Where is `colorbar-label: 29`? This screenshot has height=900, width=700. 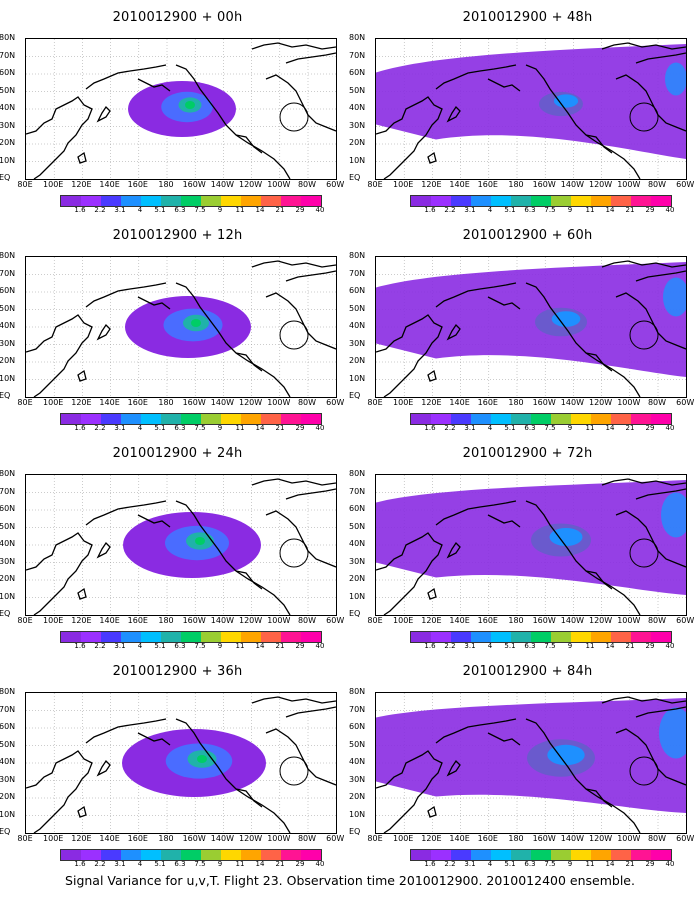
colorbar-label: 29 is located at coordinates (650, 646).